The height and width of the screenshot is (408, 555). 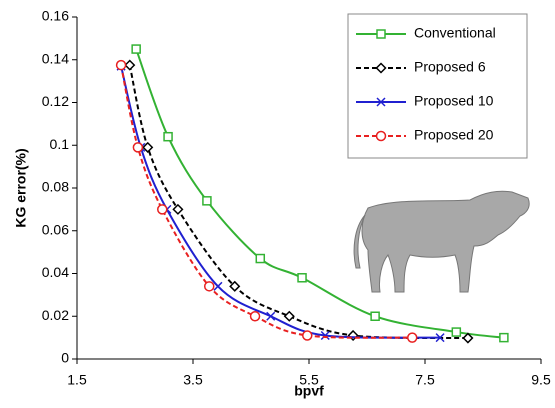 I want to click on x-axis-label: bpvf, so click(x=309, y=391).